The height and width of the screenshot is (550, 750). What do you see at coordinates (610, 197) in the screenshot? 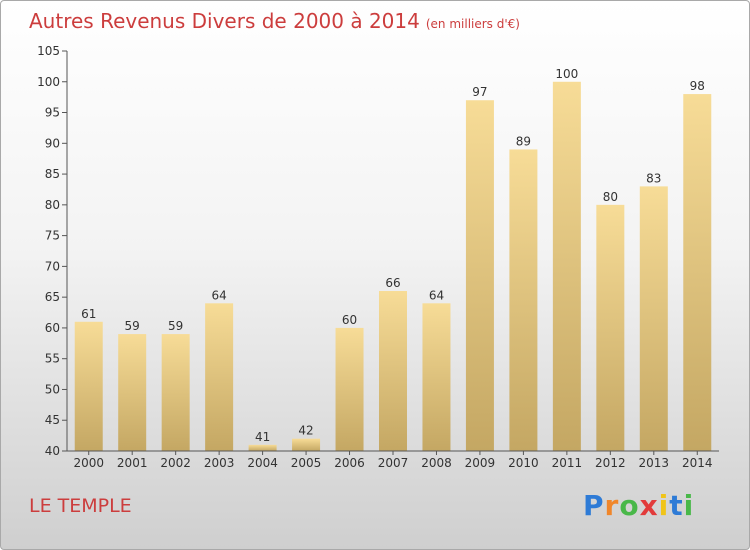
I see `bar-value-label: 80` at bounding box center [610, 197].